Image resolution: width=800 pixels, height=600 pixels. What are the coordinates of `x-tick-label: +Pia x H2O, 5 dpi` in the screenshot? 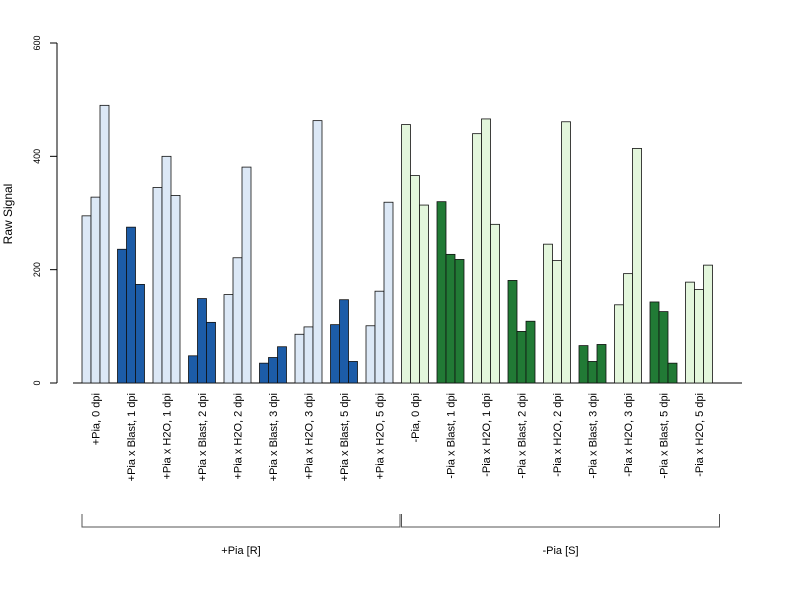 It's located at (381, 436).